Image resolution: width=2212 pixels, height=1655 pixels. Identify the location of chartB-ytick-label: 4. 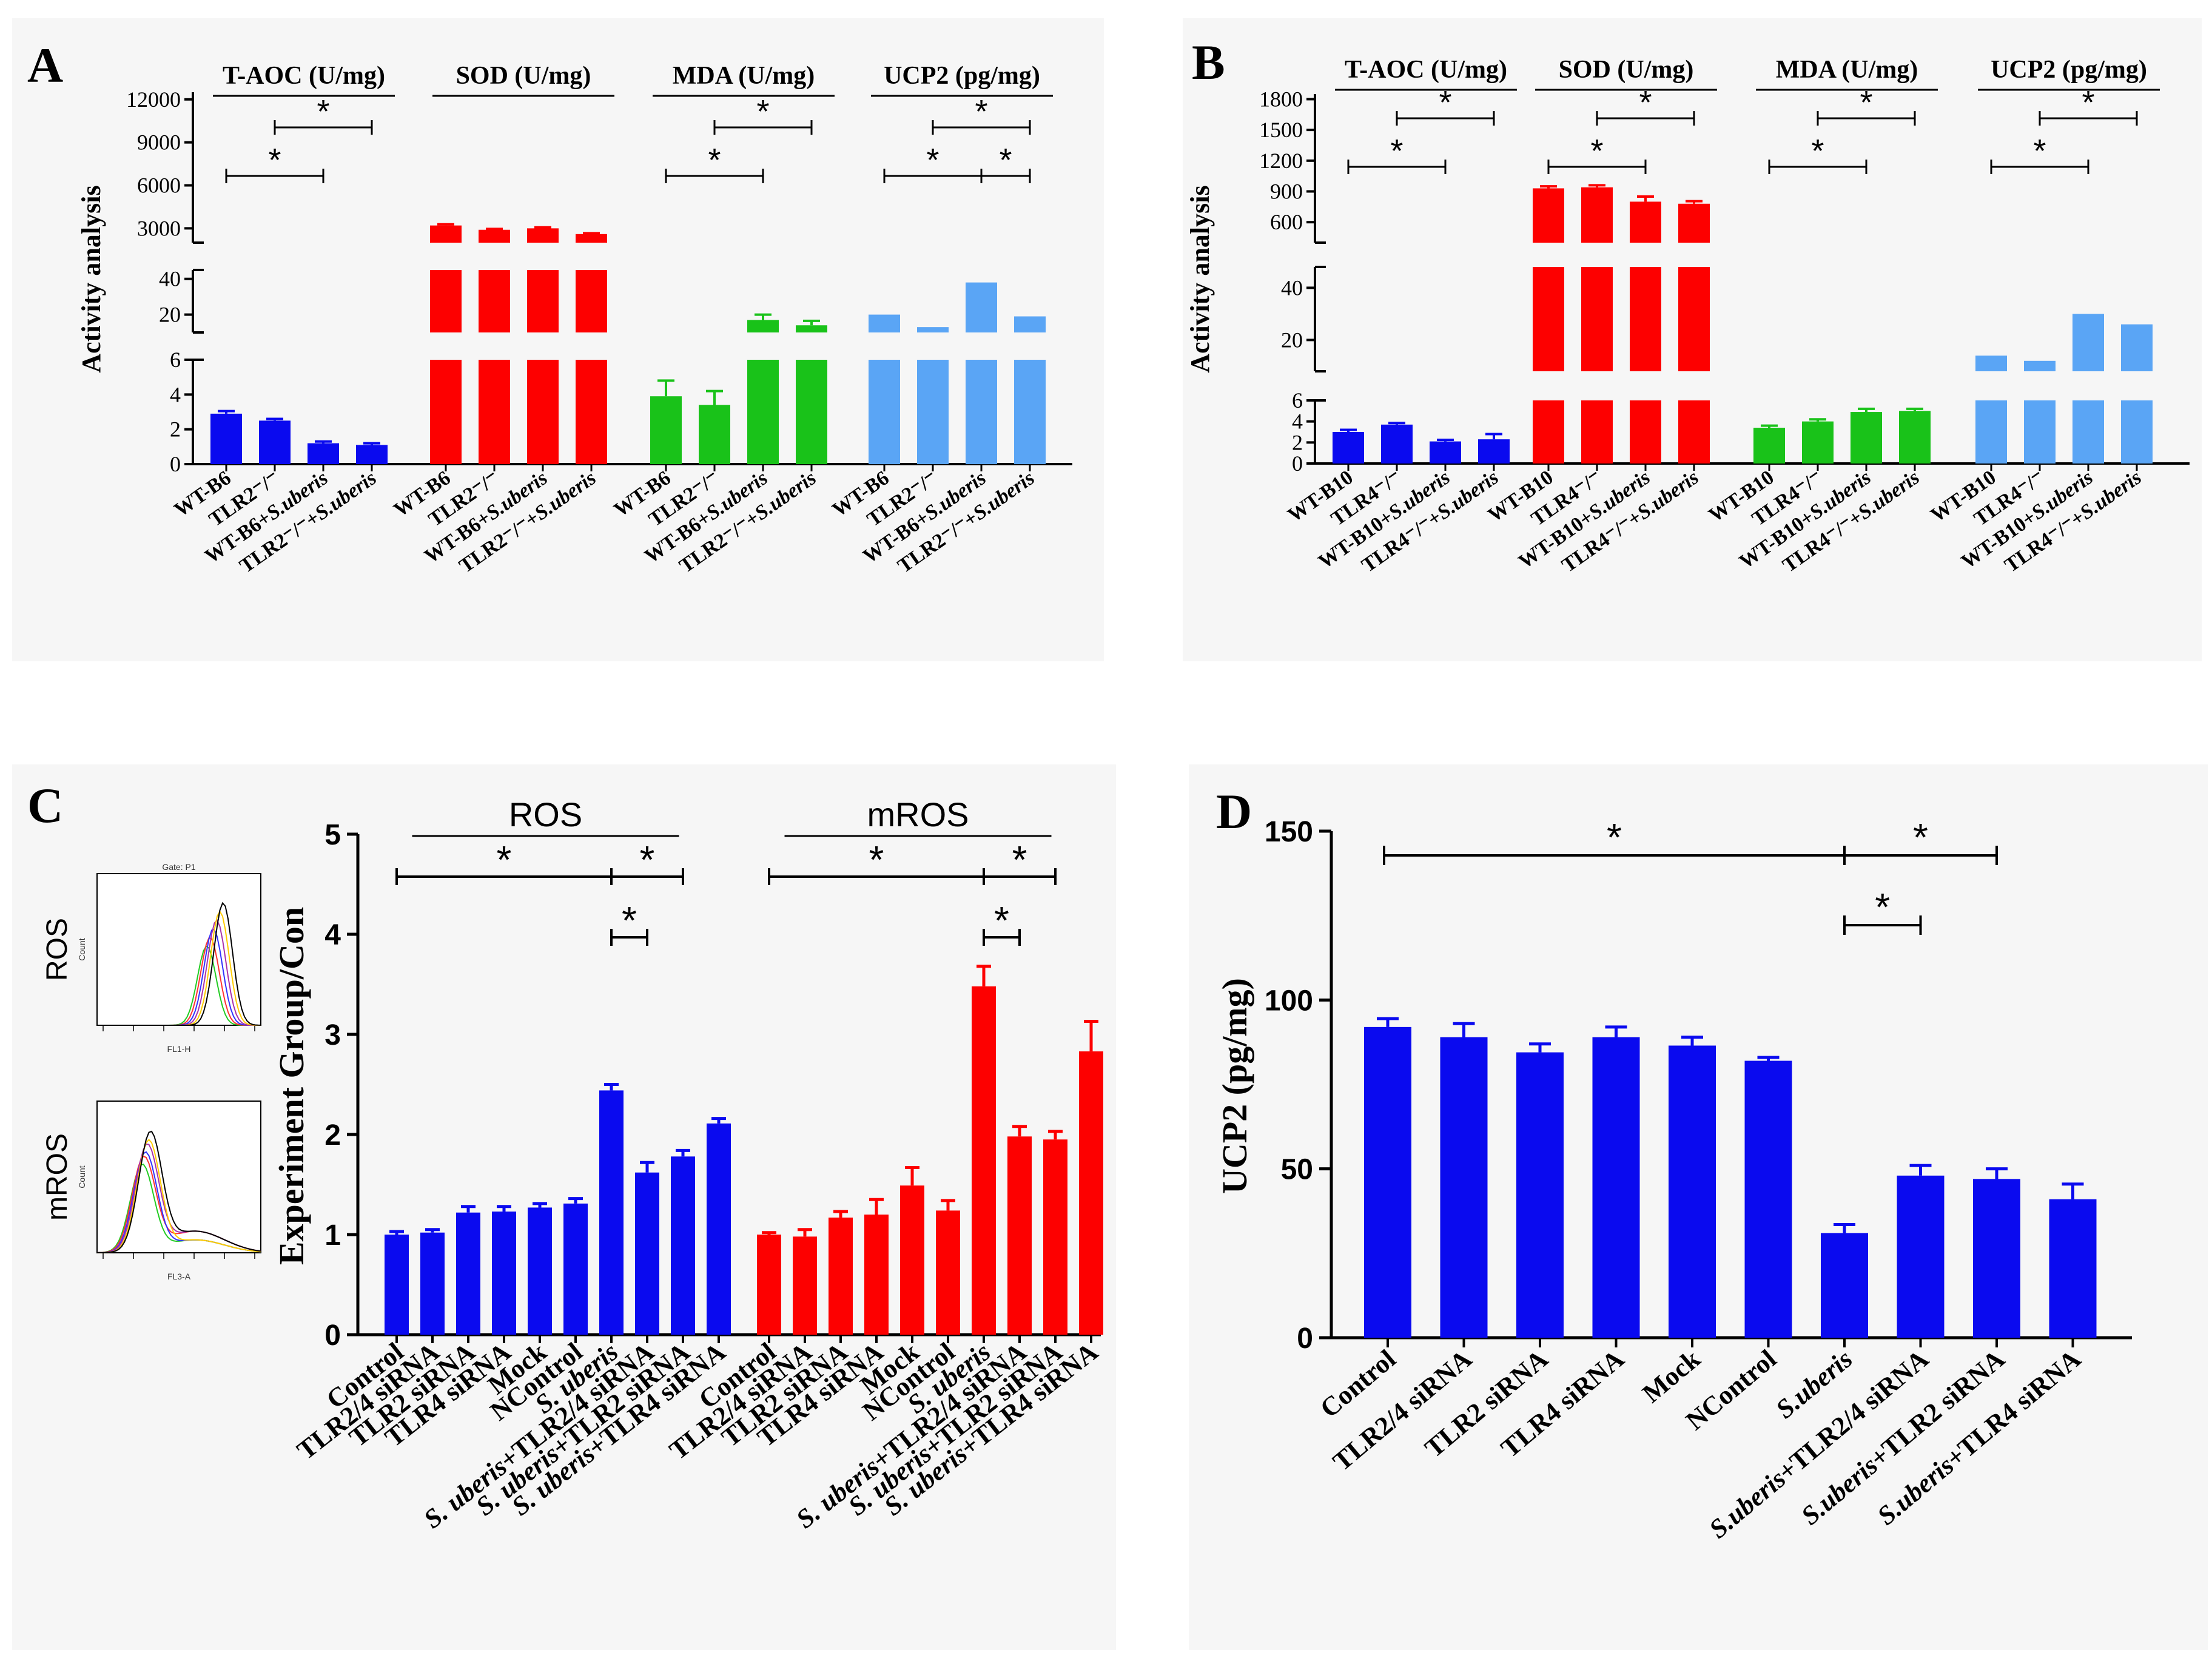
(1297, 422).